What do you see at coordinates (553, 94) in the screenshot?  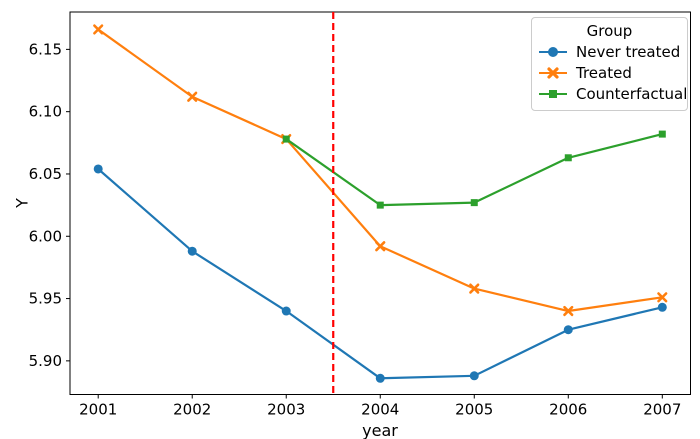 I see `square-marker-icon` at bounding box center [553, 94].